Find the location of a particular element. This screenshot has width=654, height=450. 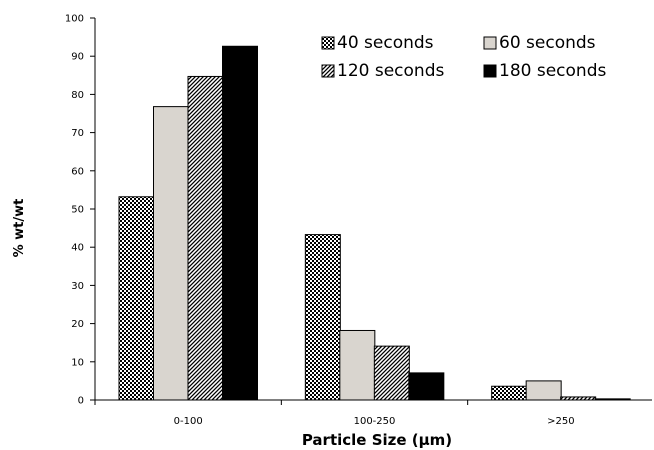

y-tick-label: 70 is located at coordinates (77, 133).